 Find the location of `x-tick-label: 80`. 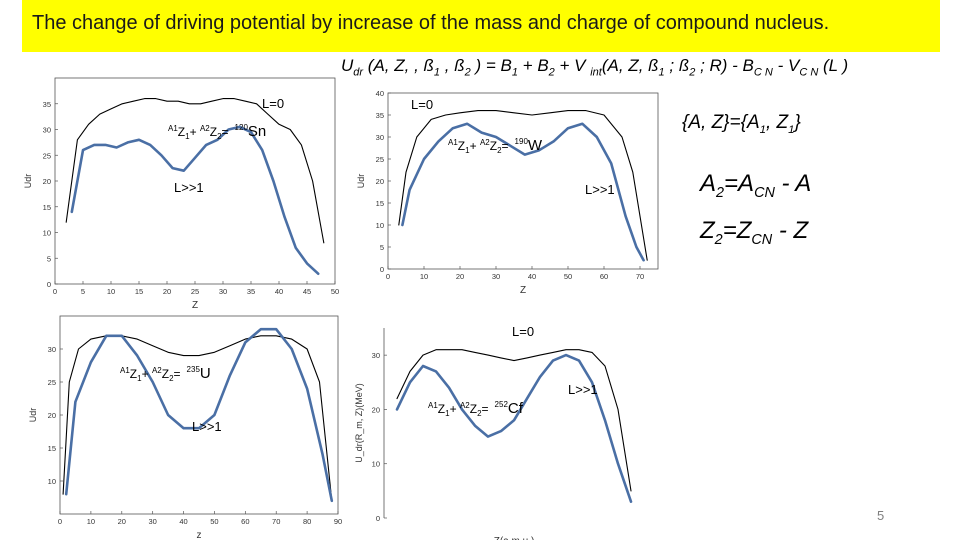

x-tick-label: 80 is located at coordinates (307, 521).